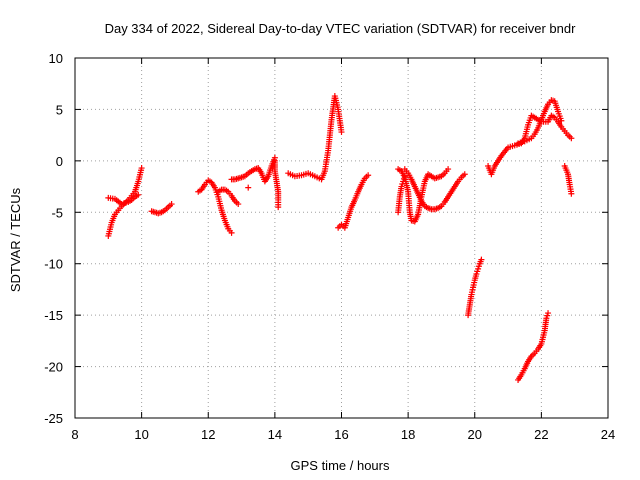 The width and height of the screenshot is (640, 480). I want to click on series-seg14, so click(475, 287).